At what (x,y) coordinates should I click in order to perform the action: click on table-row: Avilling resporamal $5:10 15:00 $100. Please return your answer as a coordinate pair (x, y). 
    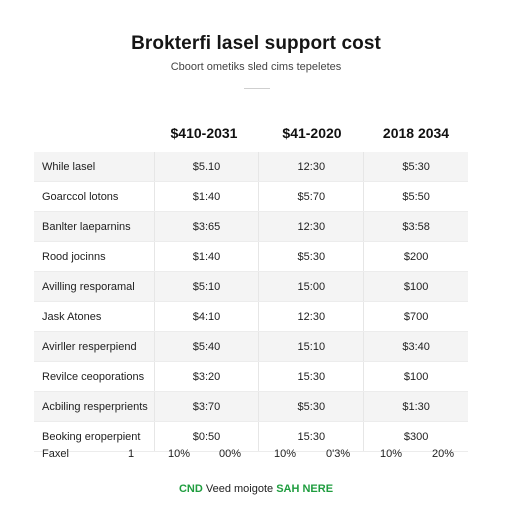
    Looking at the image, I should click on (251, 287).